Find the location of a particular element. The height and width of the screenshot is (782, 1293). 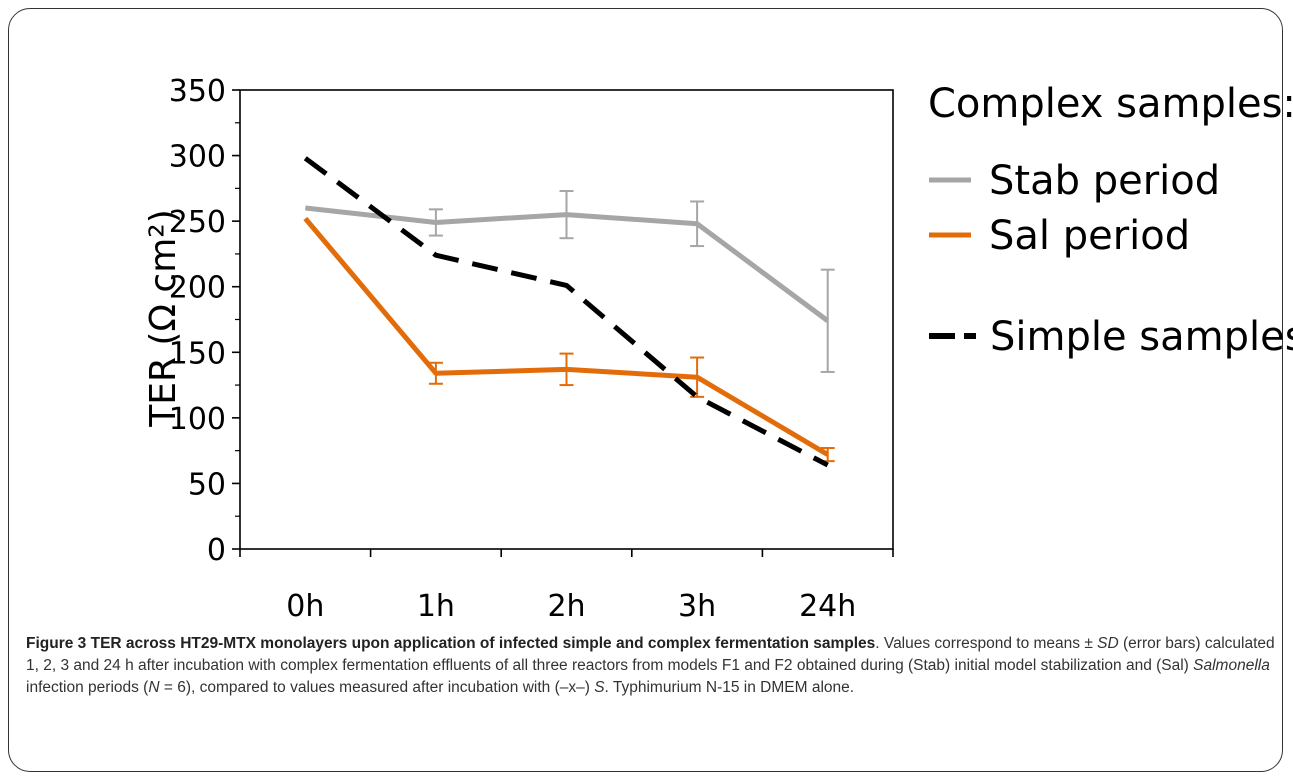

y-tick-label: 150 is located at coordinates (197, 353).